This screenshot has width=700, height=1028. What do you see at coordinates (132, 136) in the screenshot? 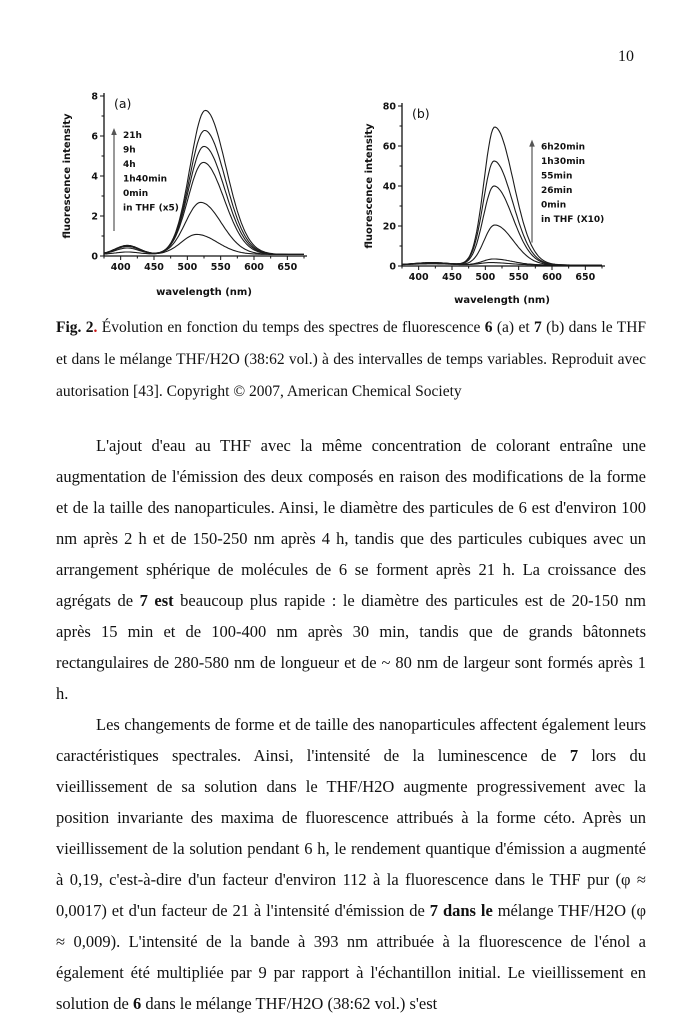
I see `legend-label: 21h` at bounding box center [132, 136].